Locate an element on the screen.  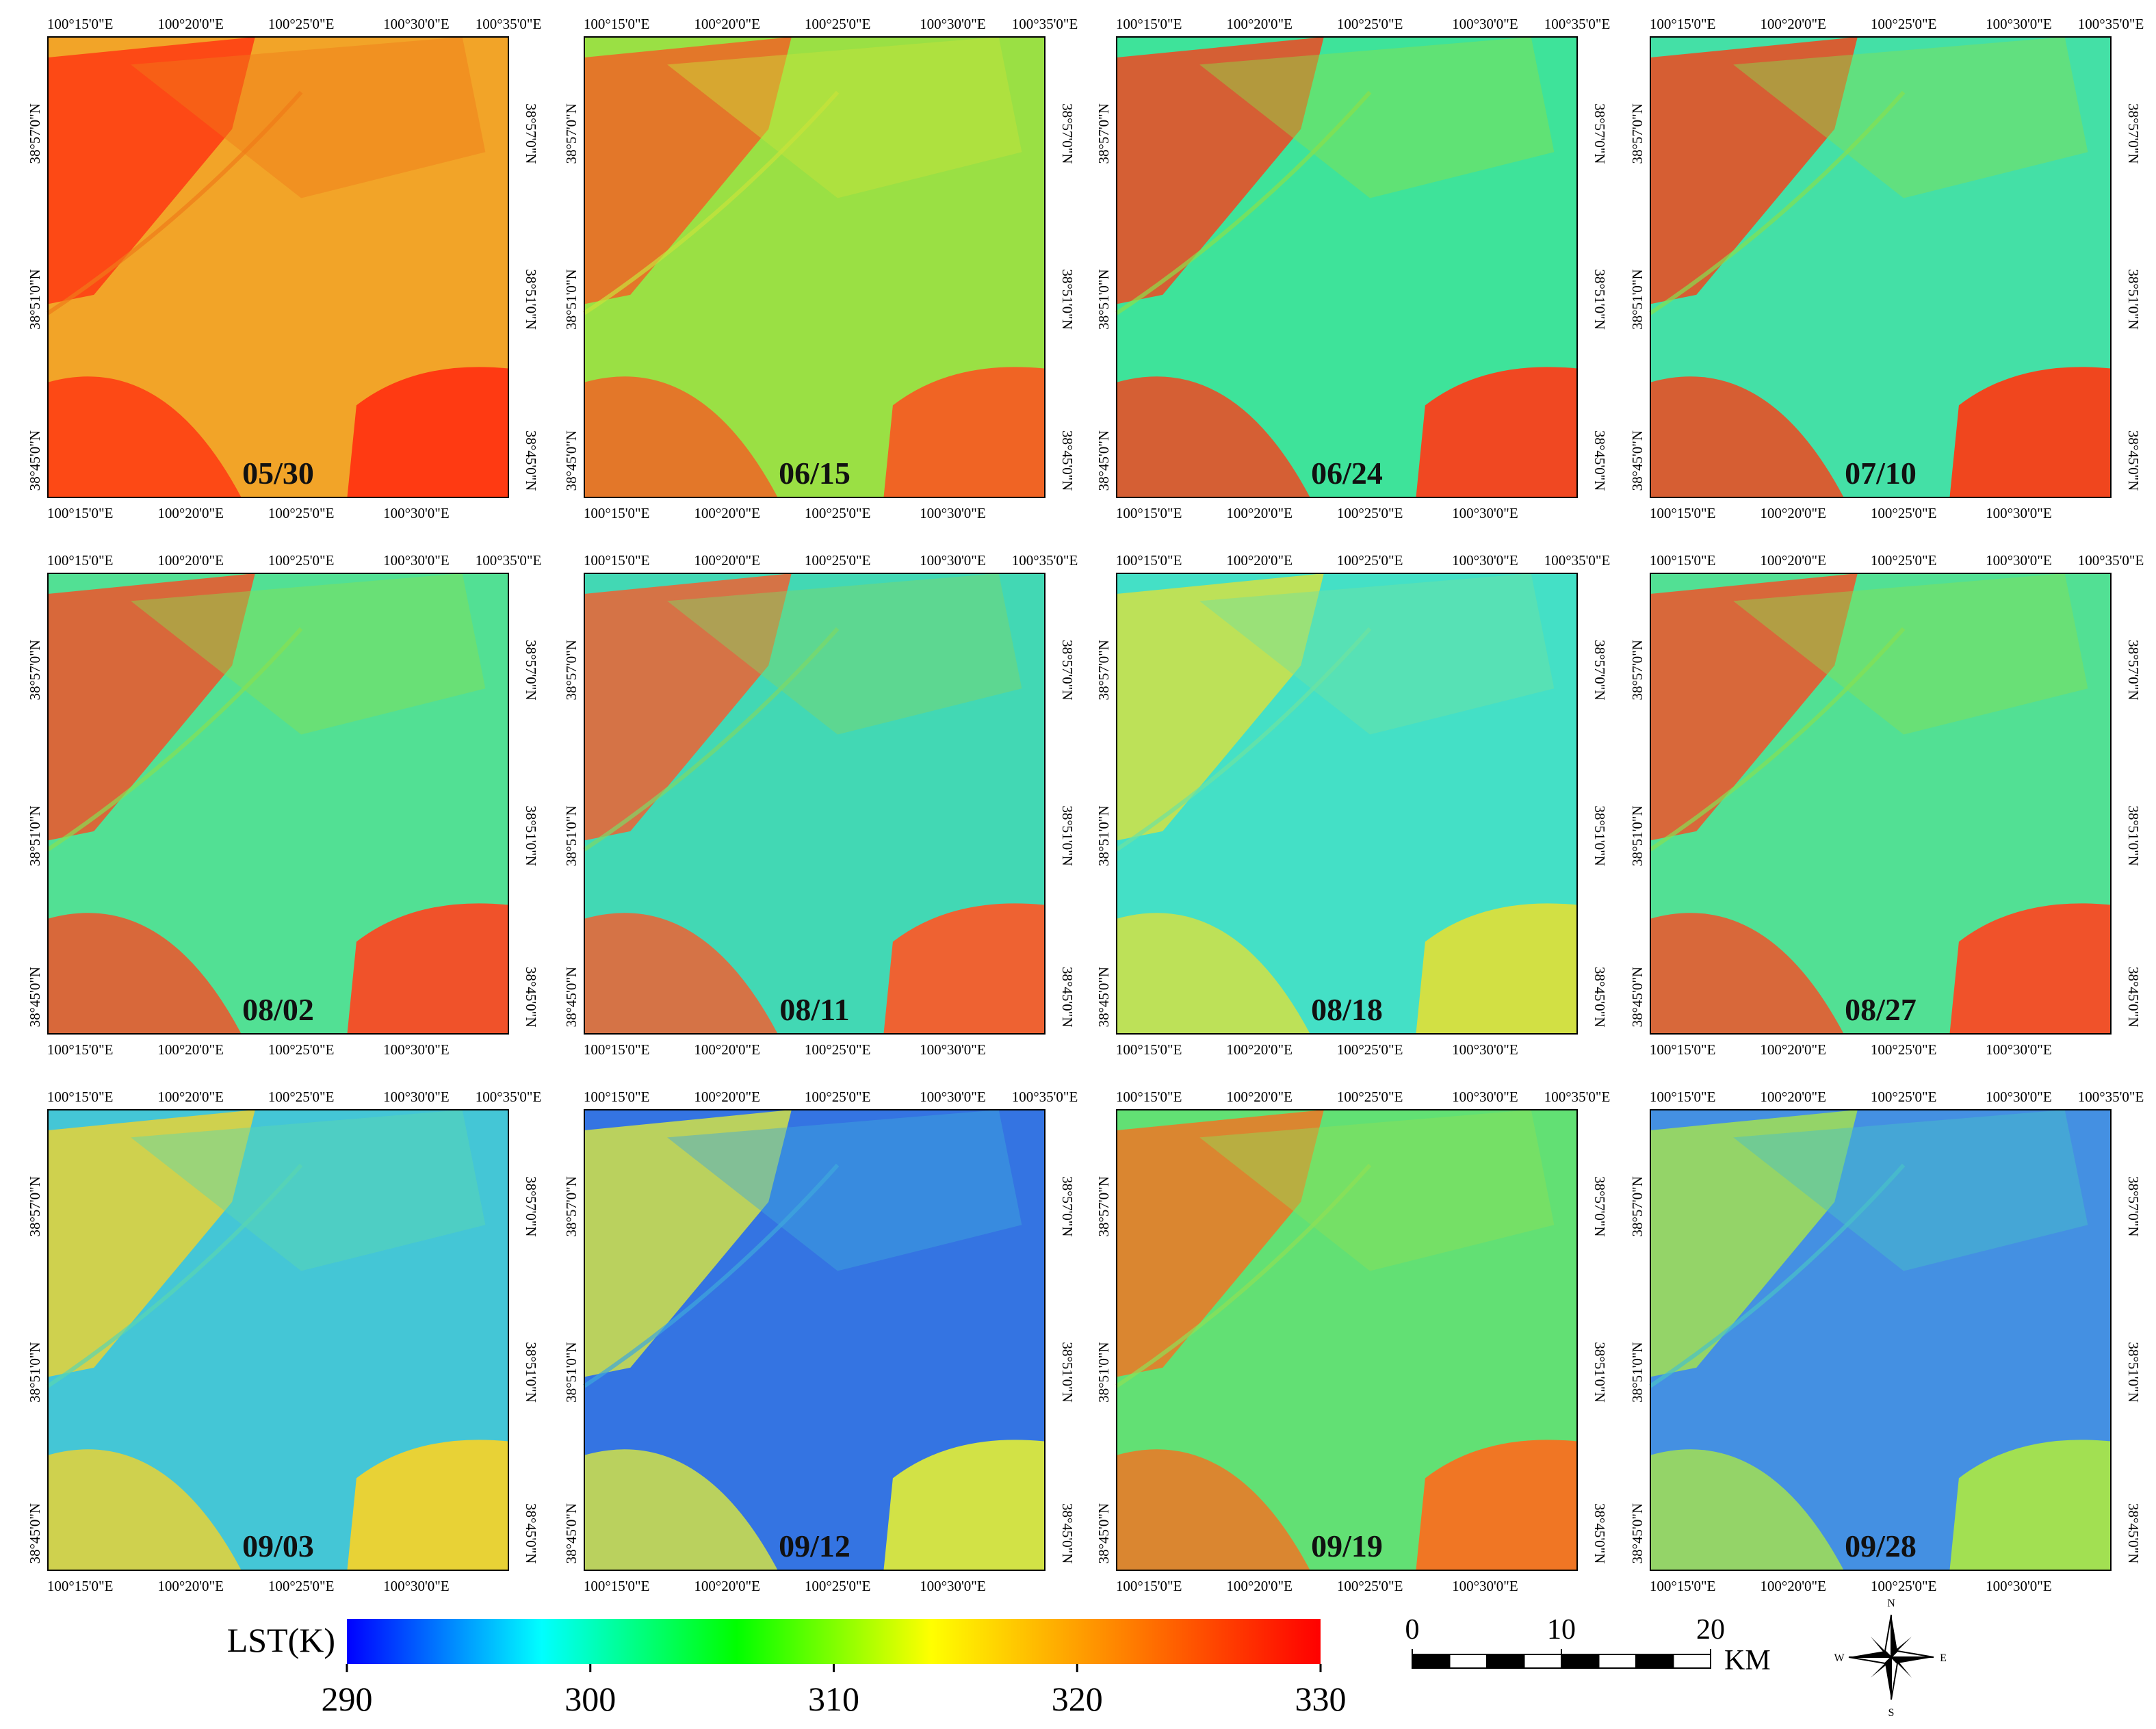
date-label: 07/10 is located at coordinates (1881, 473).